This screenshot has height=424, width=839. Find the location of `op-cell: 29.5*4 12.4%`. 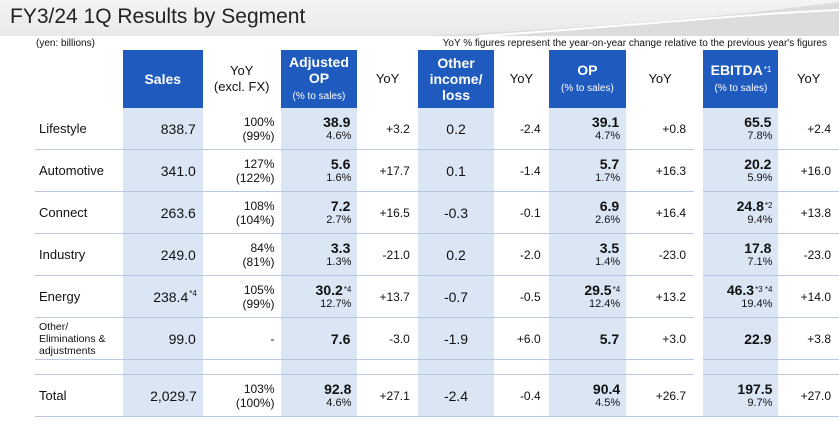

op-cell: 29.5*4 12.4% is located at coordinates (587, 296).